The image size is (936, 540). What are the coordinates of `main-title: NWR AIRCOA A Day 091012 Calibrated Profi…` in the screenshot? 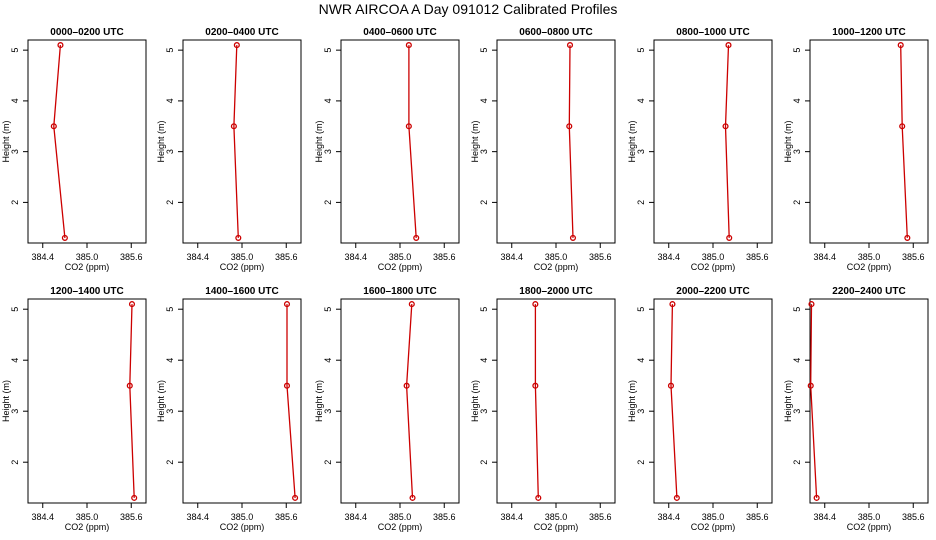 It's located at (468, 9).